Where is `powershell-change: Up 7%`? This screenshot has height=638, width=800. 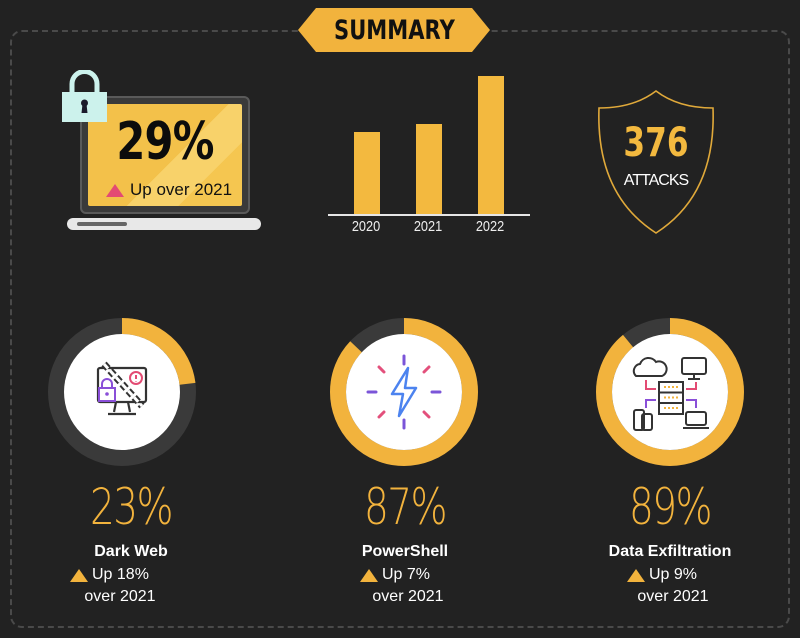
powershell-change: Up 7% is located at coordinates (395, 575).